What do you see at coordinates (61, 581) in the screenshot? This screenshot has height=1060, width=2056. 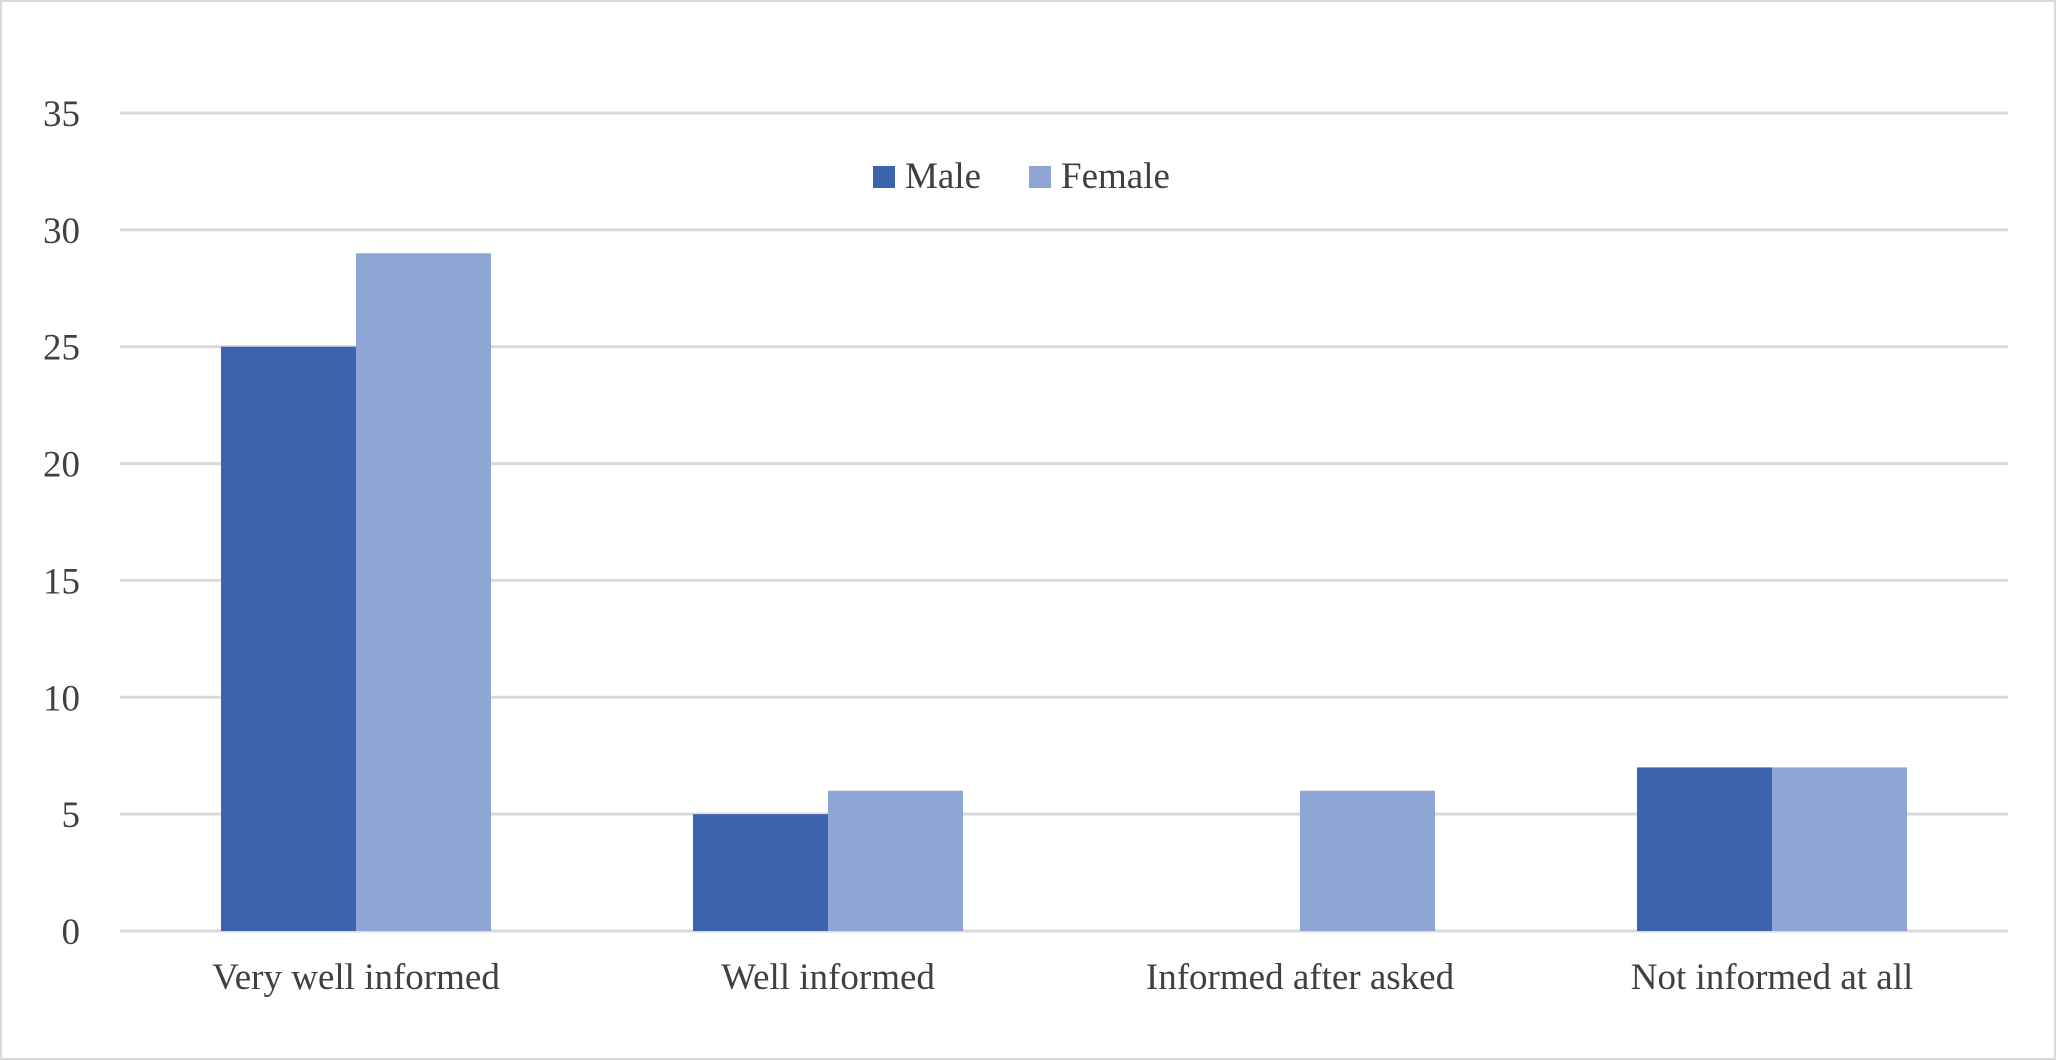 I see `y-tick-label: 15` at bounding box center [61, 581].